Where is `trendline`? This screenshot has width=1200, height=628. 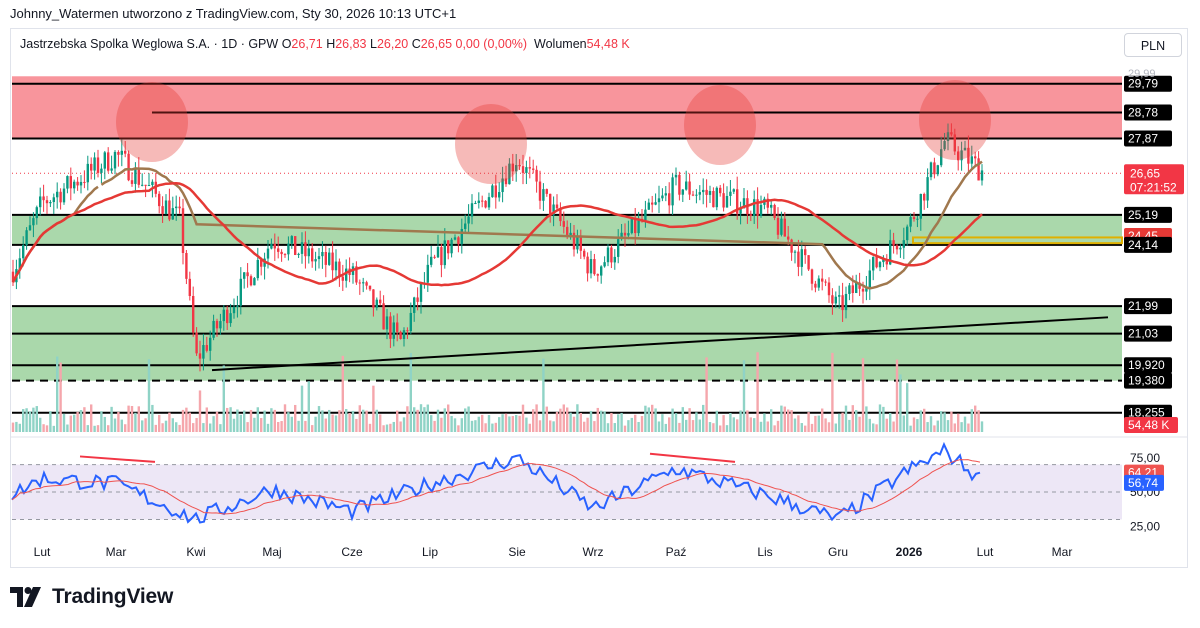
trendline is located at coordinates (660, 344).